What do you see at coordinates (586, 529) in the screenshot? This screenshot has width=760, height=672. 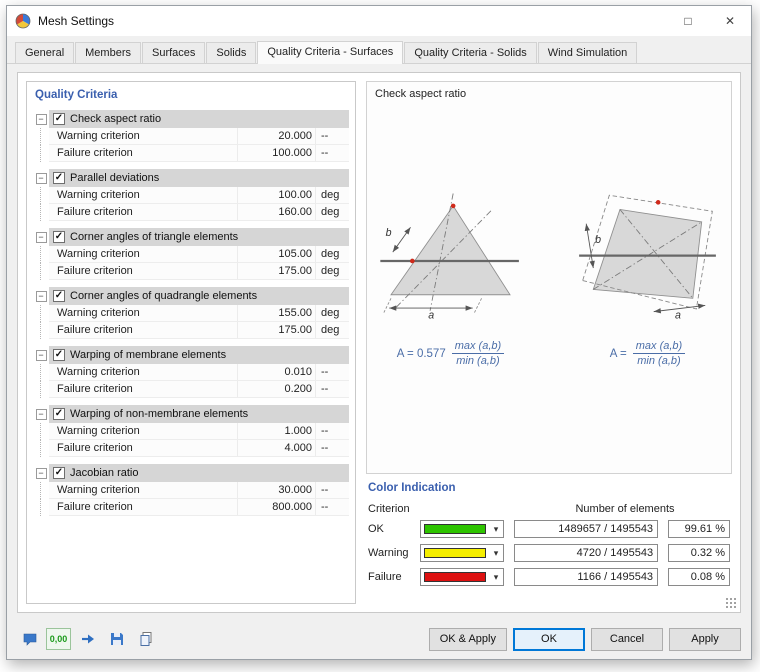 I see `ok-count-field: 1489657 / 1495543` at bounding box center [586, 529].